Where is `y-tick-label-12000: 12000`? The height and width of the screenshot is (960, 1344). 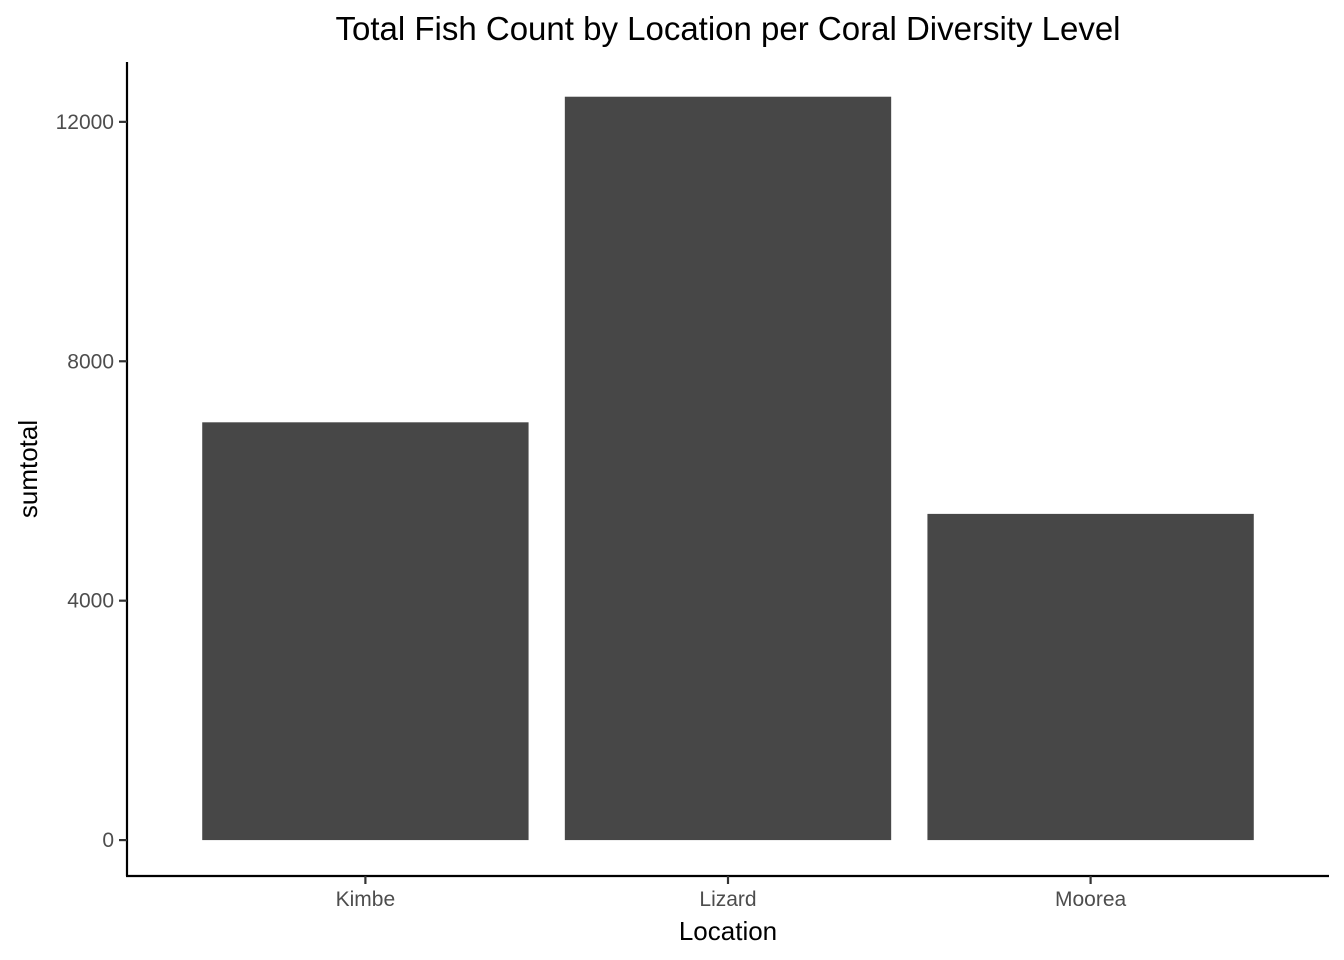 y-tick-label-12000: 12000 is located at coordinates (85, 122).